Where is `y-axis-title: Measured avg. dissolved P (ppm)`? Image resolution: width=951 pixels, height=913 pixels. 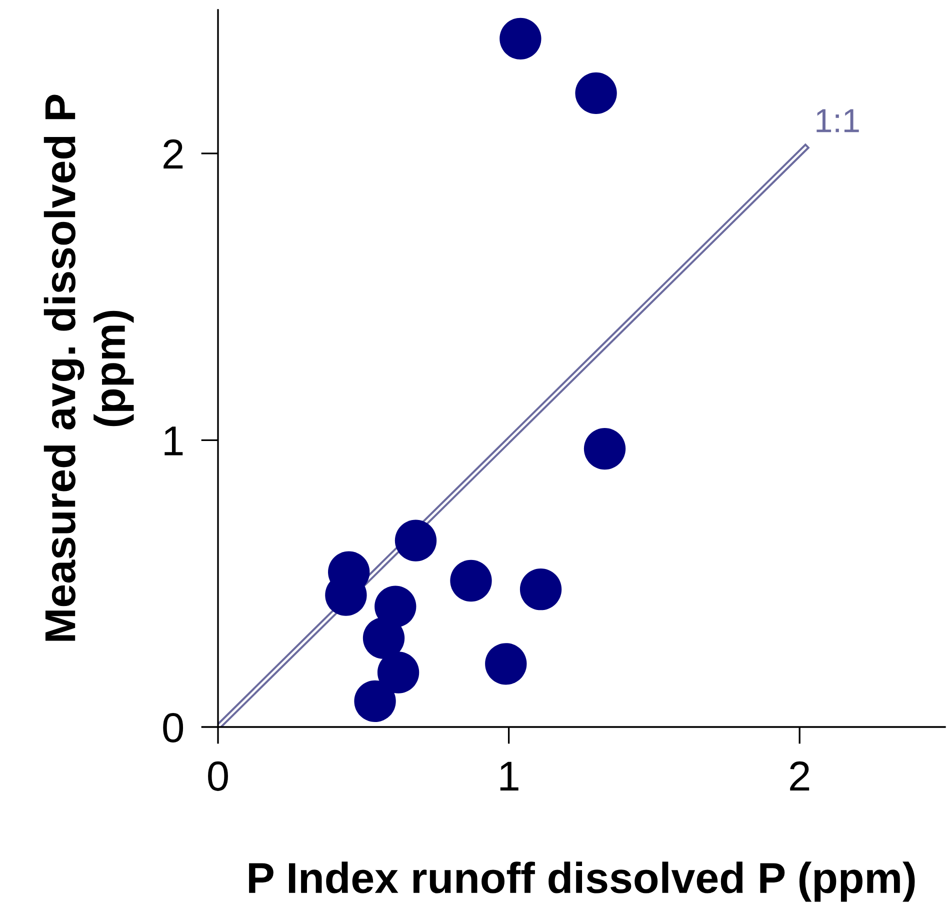
y-axis-title: Measured avg. dissolved P (ppm) is located at coordinates (89, 367).